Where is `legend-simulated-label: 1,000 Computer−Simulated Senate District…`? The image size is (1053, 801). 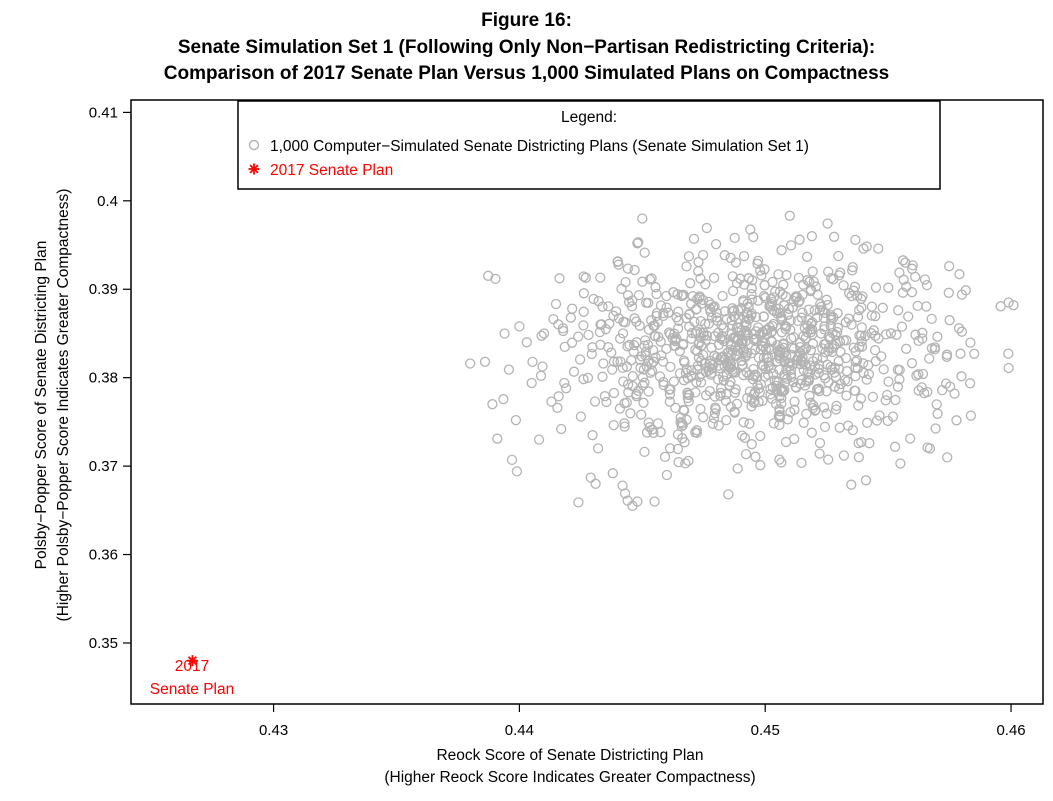 legend-simulated-label: 1,000 Computer−Simulated Senate District… is located at coordinates (539, 146).